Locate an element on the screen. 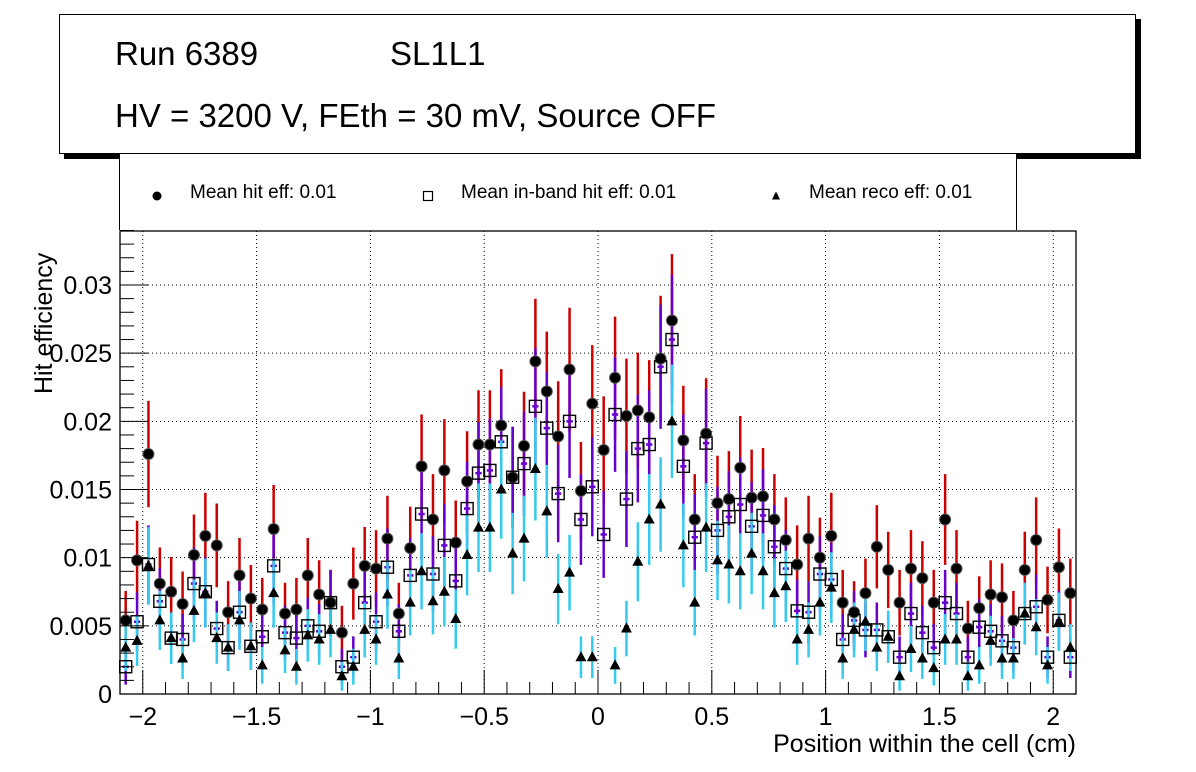  x-tick-label: −0.5 is located at coordinates (484, 717).